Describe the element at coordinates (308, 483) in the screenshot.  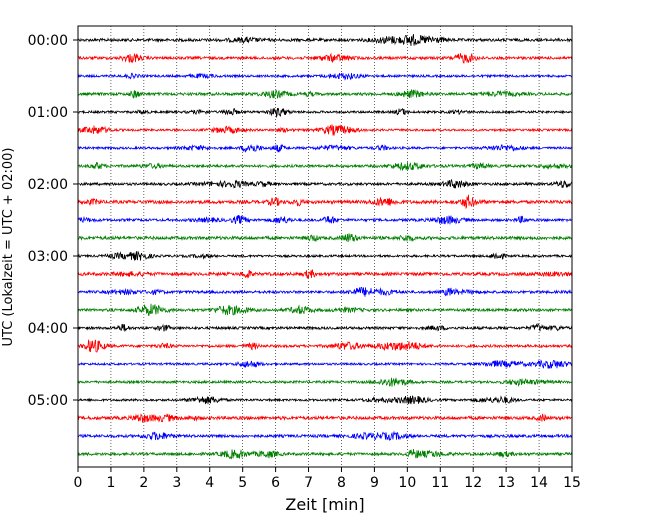
I see `x-tick-label-7: 7` at that location.